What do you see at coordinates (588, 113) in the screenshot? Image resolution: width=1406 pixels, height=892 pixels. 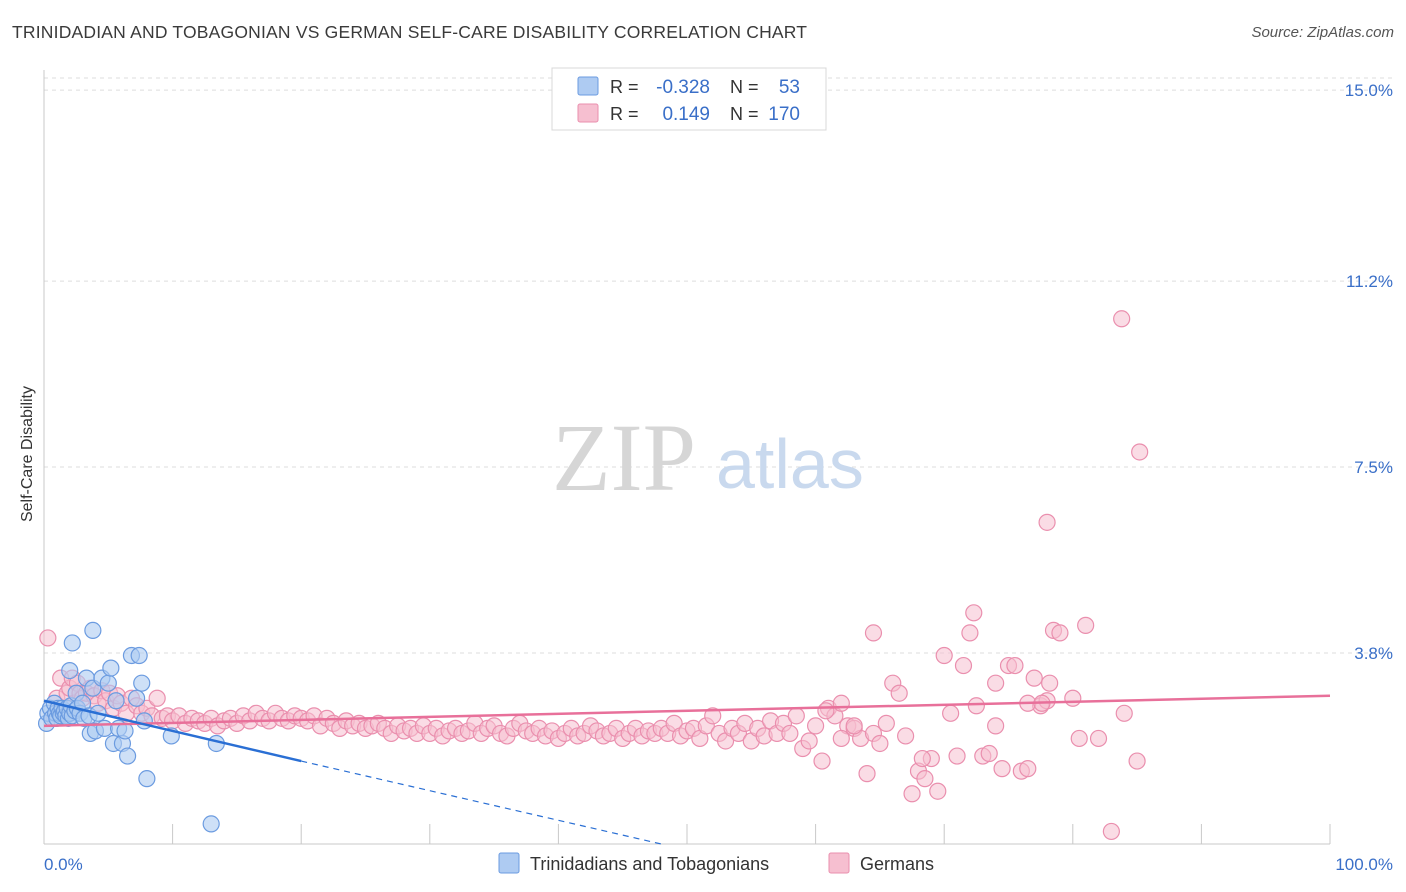 I see `legend-swatch-pink` at bounding box center [588, 113].